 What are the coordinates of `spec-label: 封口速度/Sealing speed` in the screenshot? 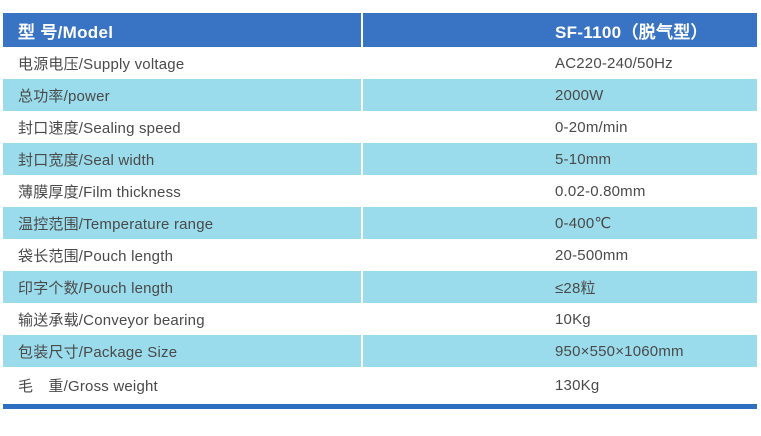 It's located at (99, 128).